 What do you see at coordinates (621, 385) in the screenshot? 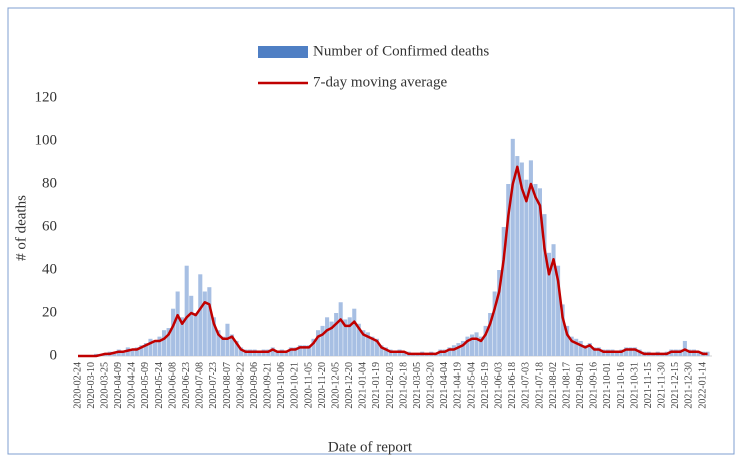
I see `x-tick-label: 2021-10-16` at bounding box center [621, 385].